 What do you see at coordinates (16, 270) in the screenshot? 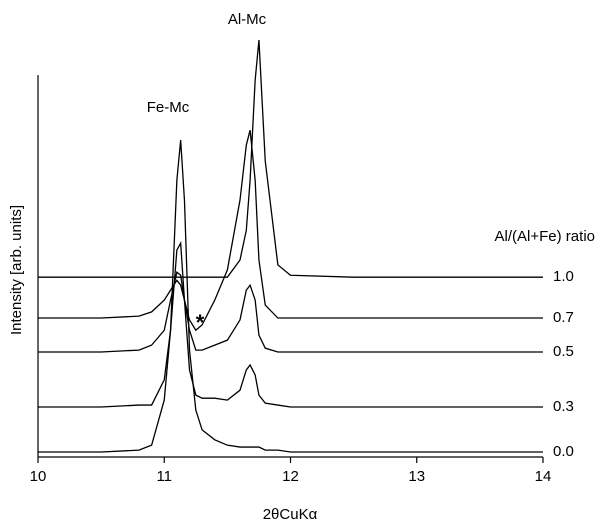
I see `y-axis-label: Intensity [arb. units]` at bounding box center [16, 270].